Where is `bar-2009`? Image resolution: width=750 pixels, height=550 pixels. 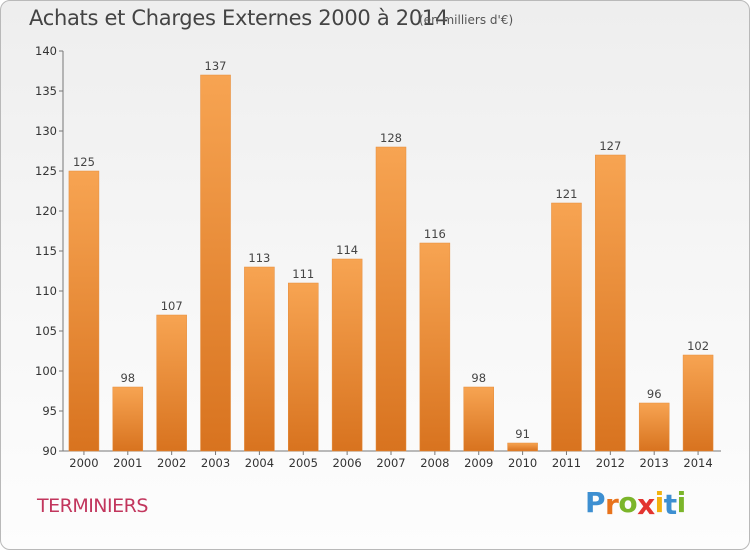
bar-2009 is located at coordinates (478, 419).